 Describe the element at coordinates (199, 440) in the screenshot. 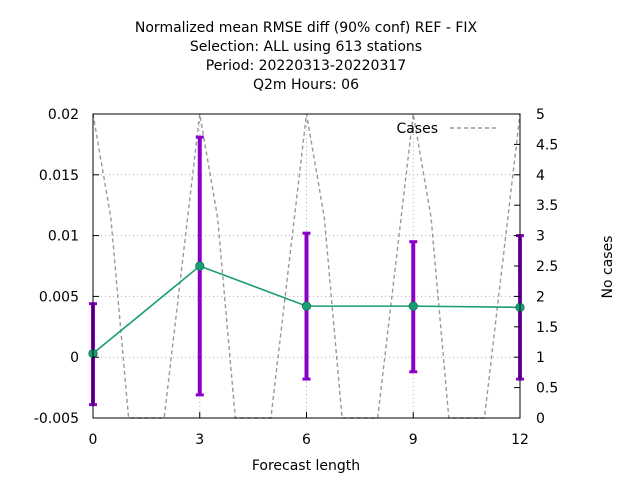

I see `x-tick-label: 3` at that location.